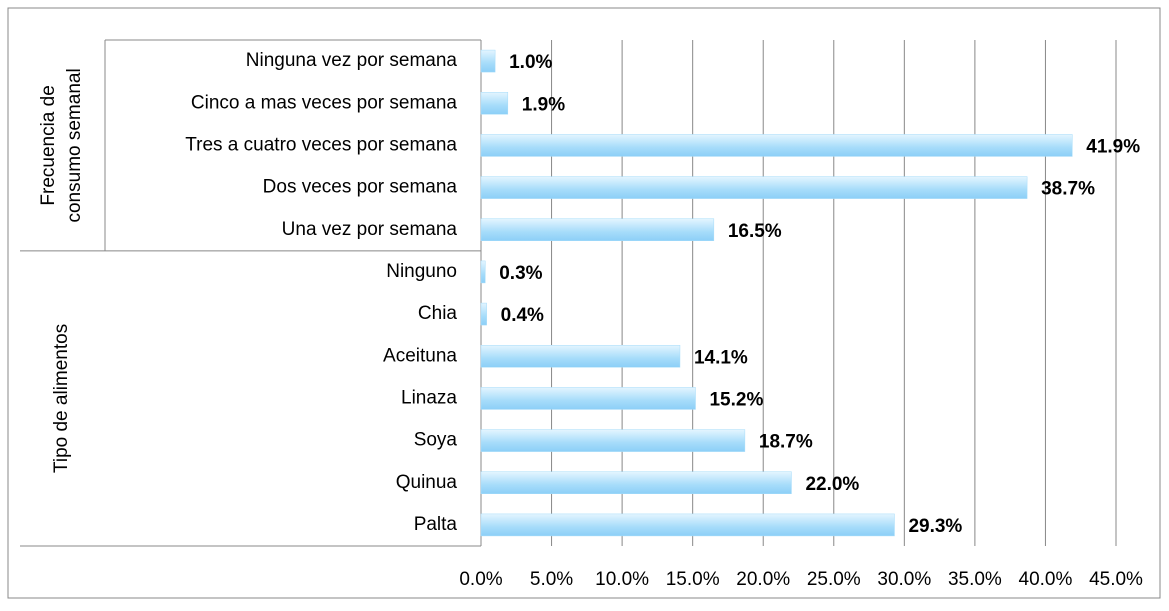 This screenshot has height=611, width=1169. What do you see at coordinates (420, 355) in the screenshot?
I see `y-tick-label: Aceituna` at bounding box center [420, 355].